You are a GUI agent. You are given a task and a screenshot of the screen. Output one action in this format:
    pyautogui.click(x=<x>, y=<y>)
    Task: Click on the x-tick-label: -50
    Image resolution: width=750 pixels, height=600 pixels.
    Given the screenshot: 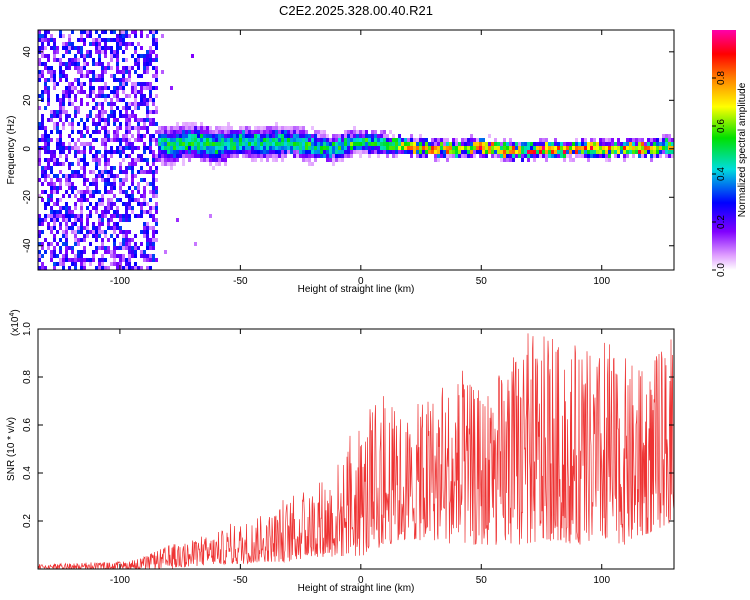 What is the action you would take?
    pyautogui.click(x=240, y=281)
    